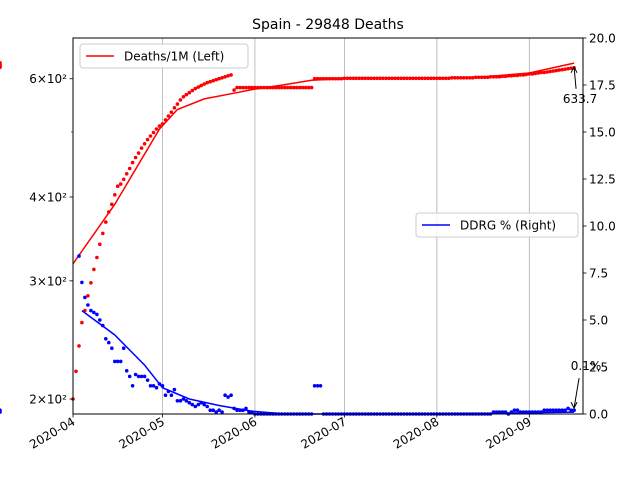 This screenshot has height=480, width=640. What do you see at coordinates (602, 180) in the screenshot?
I see `right-y-tick-label: 12.5` at bounding box center [602, 180].